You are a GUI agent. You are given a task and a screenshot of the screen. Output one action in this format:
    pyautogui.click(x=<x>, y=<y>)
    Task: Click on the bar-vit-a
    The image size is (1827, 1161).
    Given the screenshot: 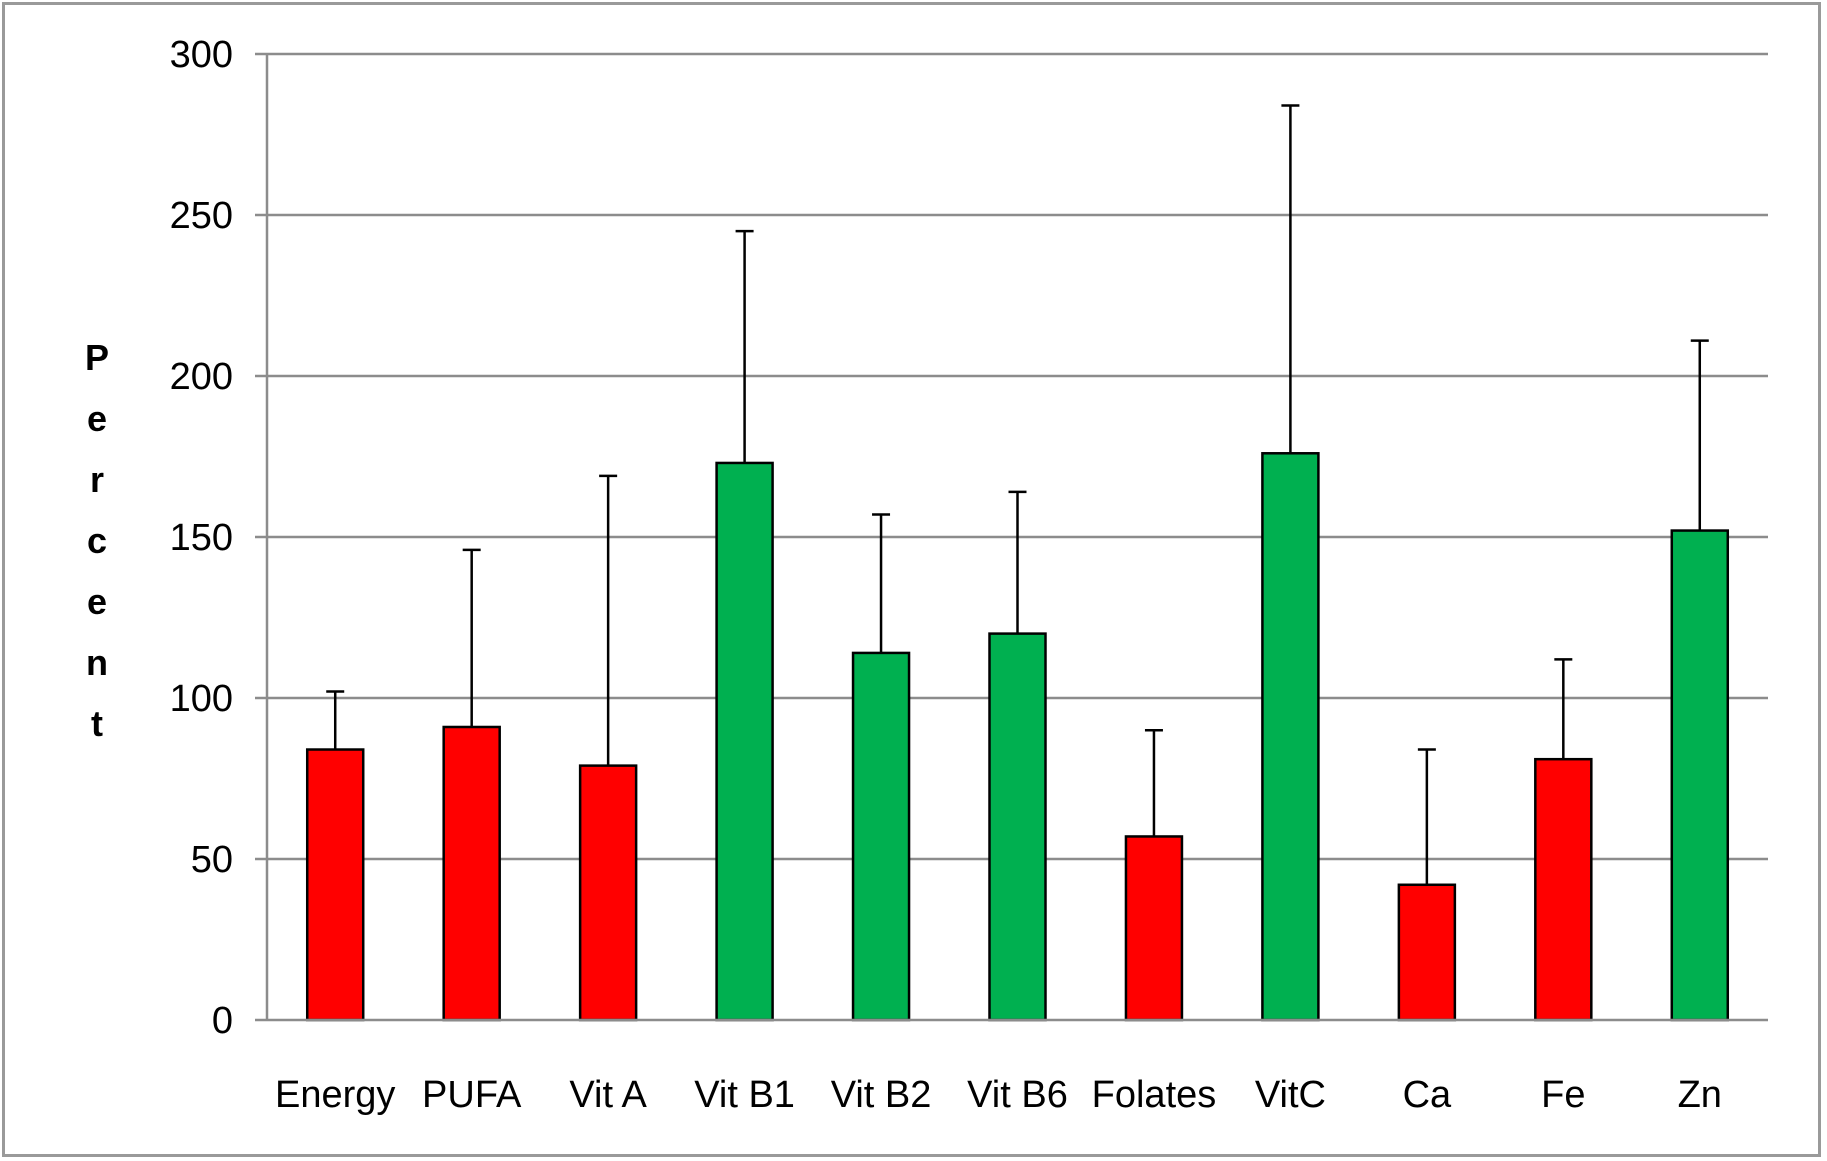 What is the action you would take?
    pyautogui.click(x=608, y=893)
    